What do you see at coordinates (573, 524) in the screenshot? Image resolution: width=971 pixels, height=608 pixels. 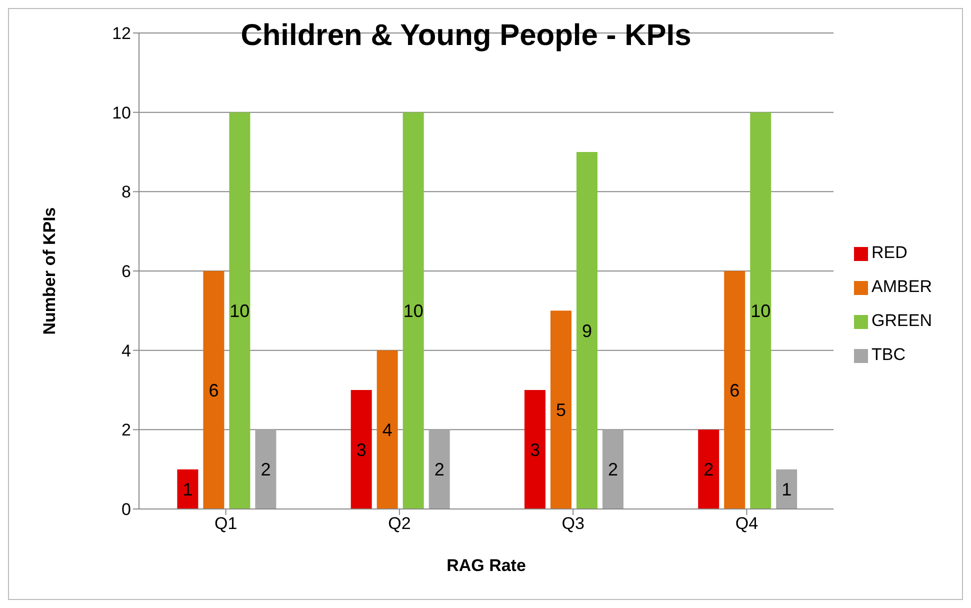 I see `x-tick-label: Q3` at bounding box center [573, 524].